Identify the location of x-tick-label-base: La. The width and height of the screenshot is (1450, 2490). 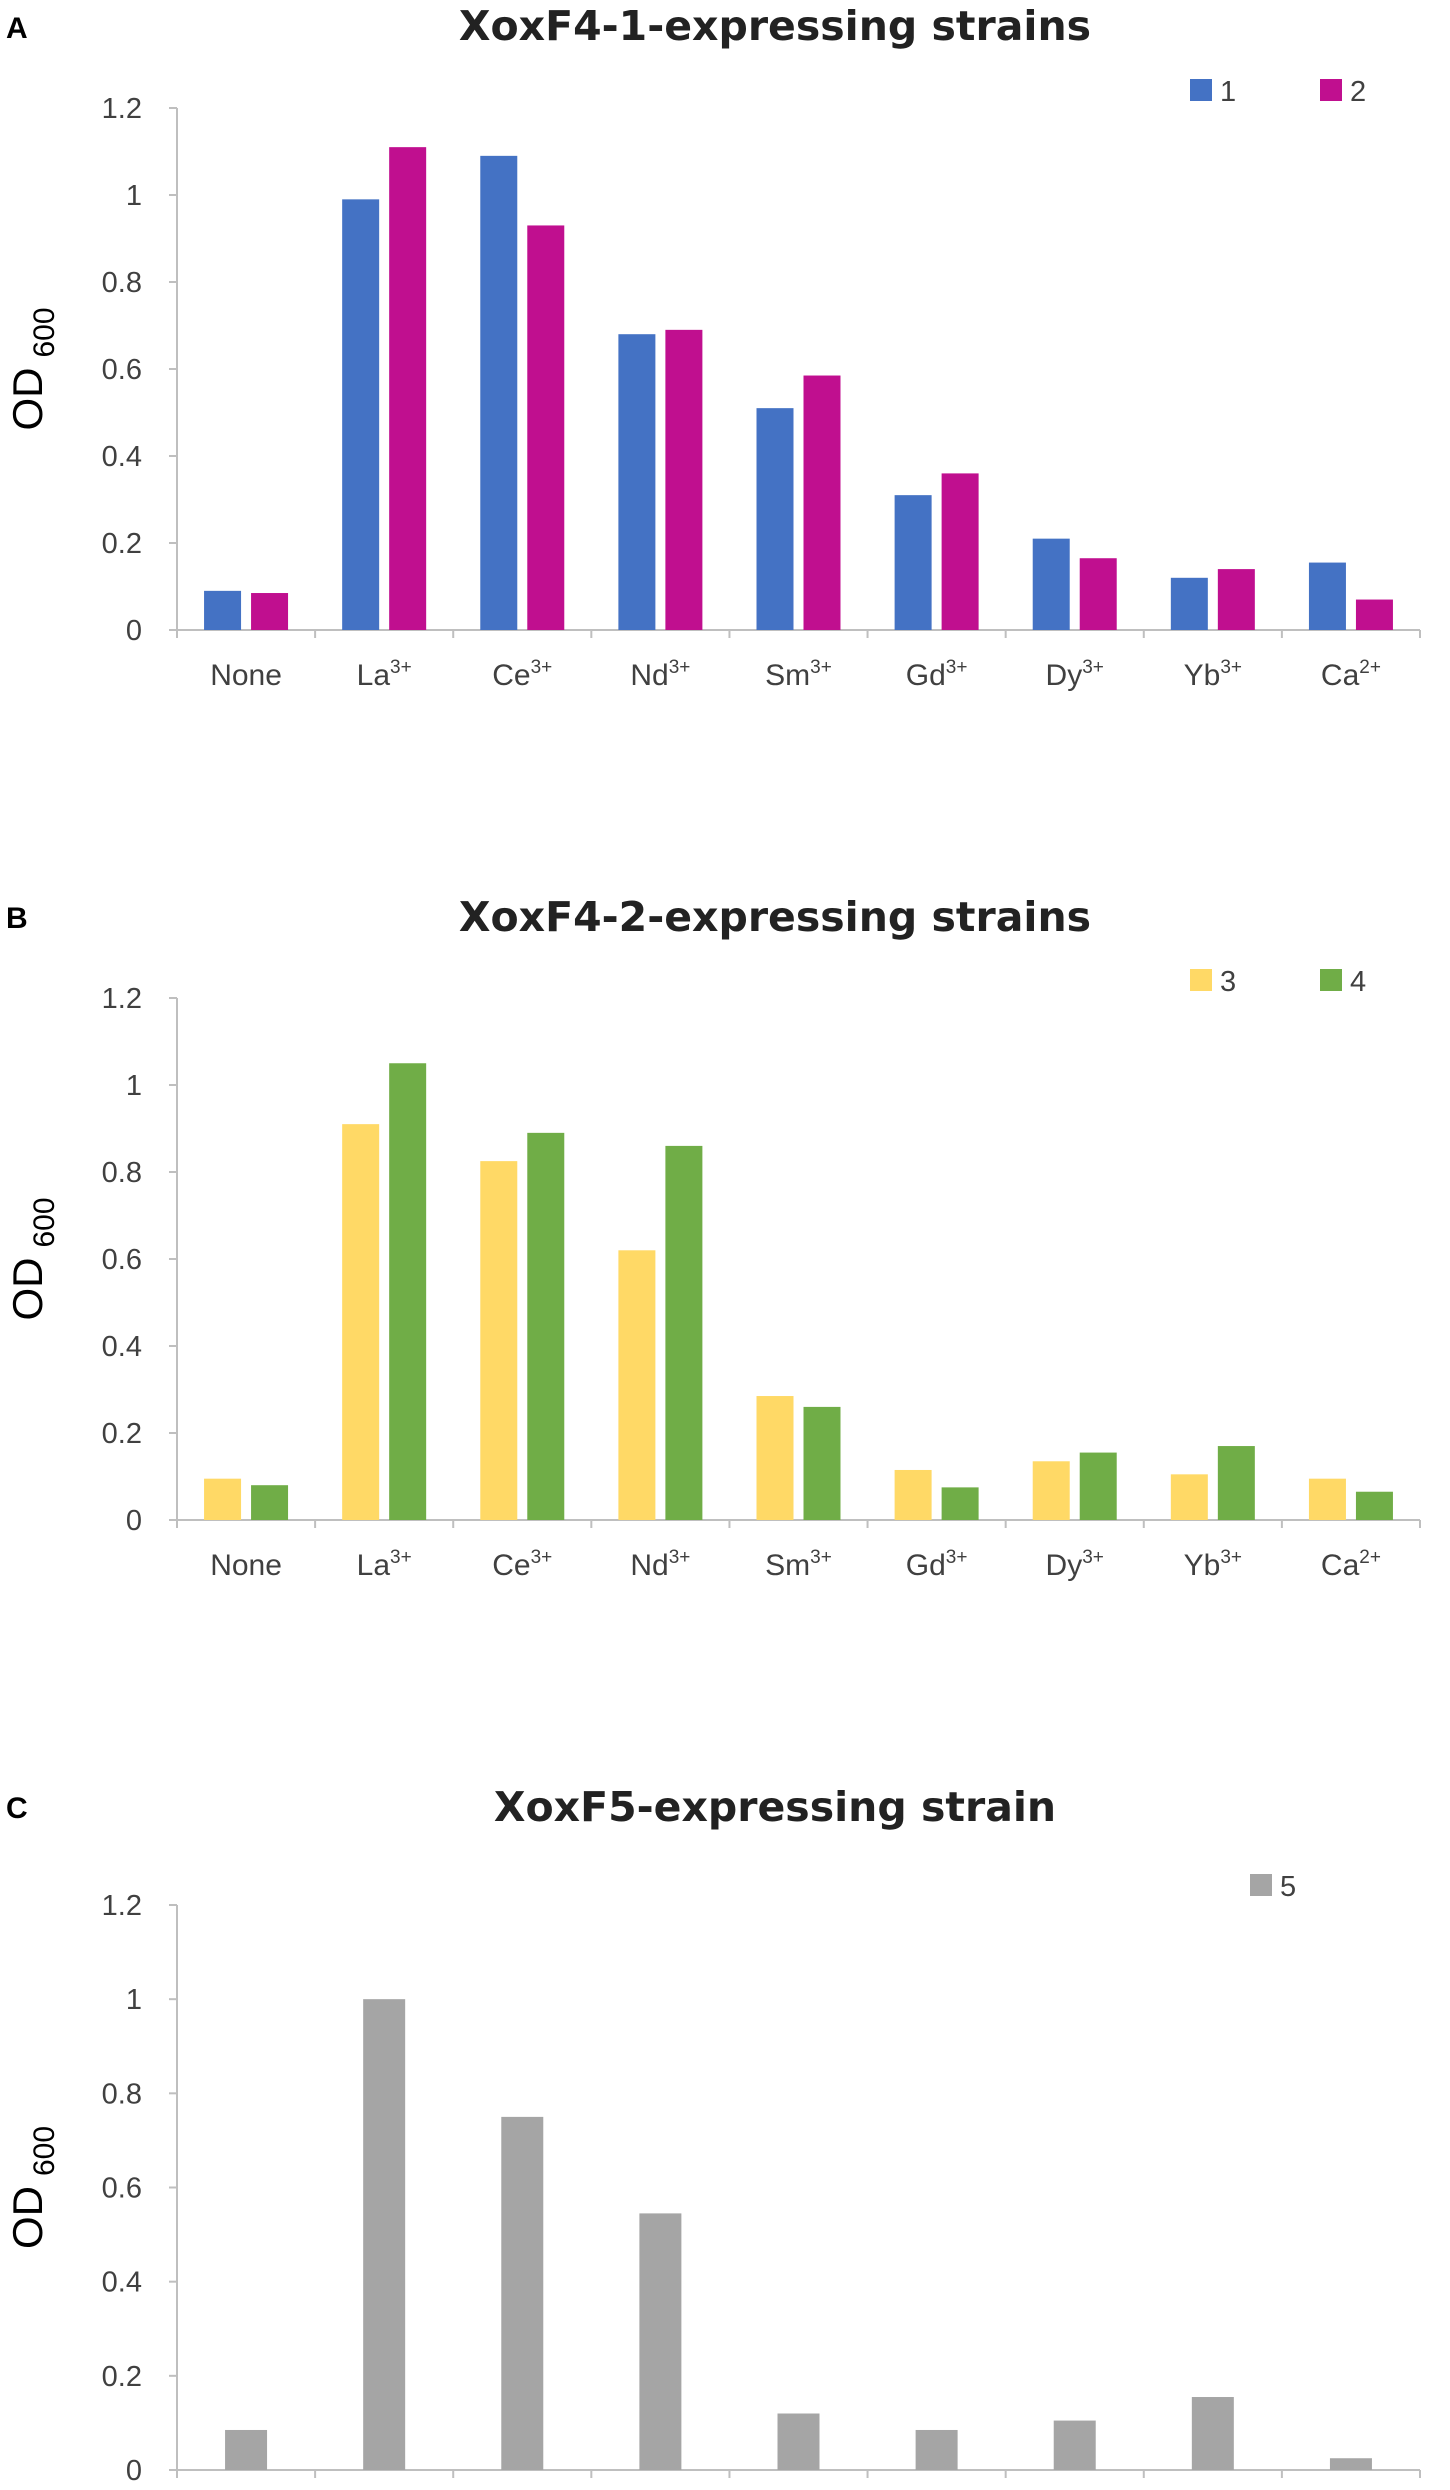
(374, 1565).